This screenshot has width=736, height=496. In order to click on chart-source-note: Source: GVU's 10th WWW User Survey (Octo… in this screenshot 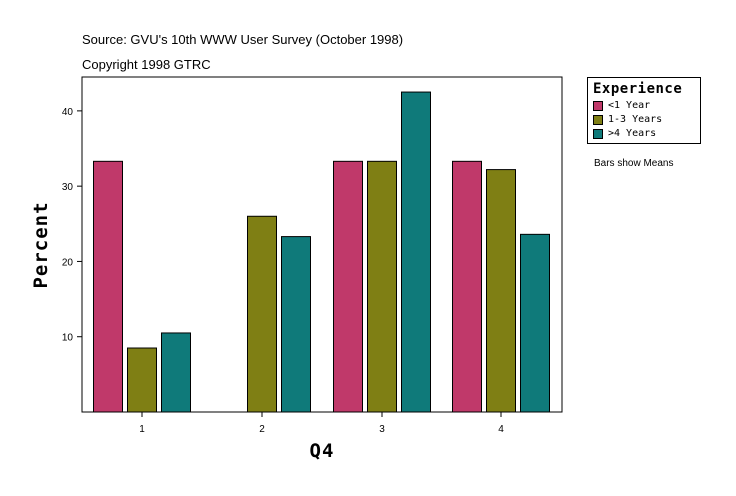, I will do `click(243, 39)`.